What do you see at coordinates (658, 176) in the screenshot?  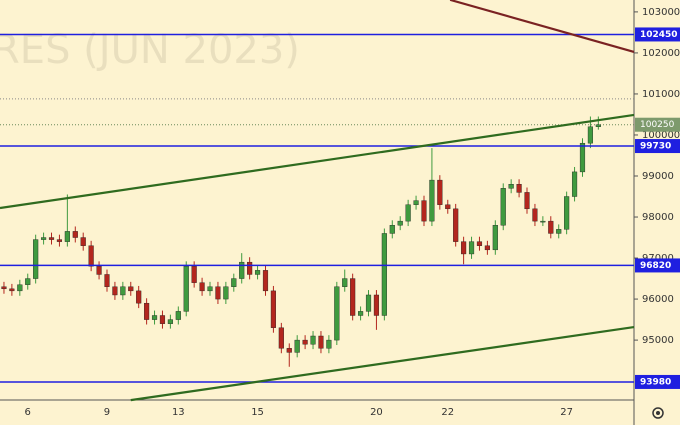 I see `y-tick-label: 99000` at bounding box center [658, 176].